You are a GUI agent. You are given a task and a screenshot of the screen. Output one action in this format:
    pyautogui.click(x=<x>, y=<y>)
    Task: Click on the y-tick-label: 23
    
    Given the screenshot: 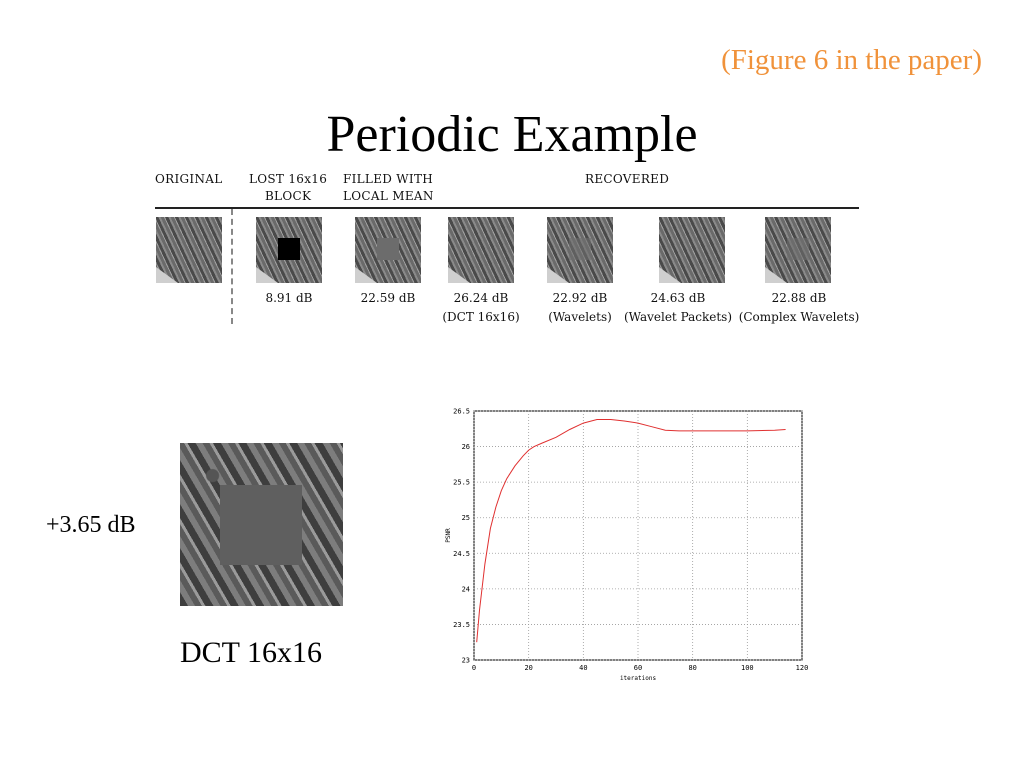 What is the action you would take?
    pyautogui.click(x=466, y=661)
    